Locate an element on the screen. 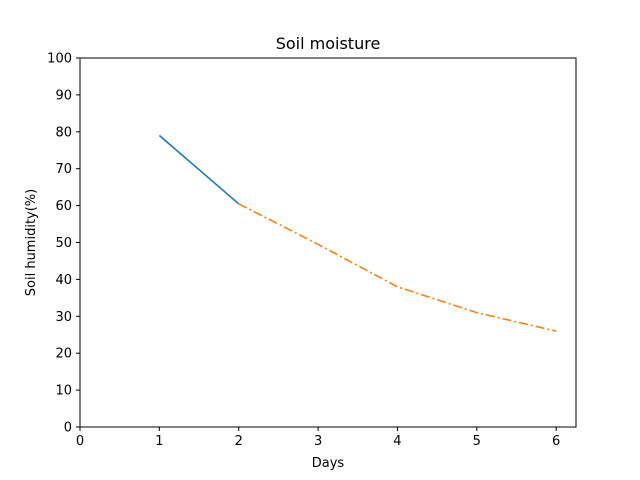 This screenshot has width=640, height=480. y-tick-label: 20 is located at coordinates (63, 354).